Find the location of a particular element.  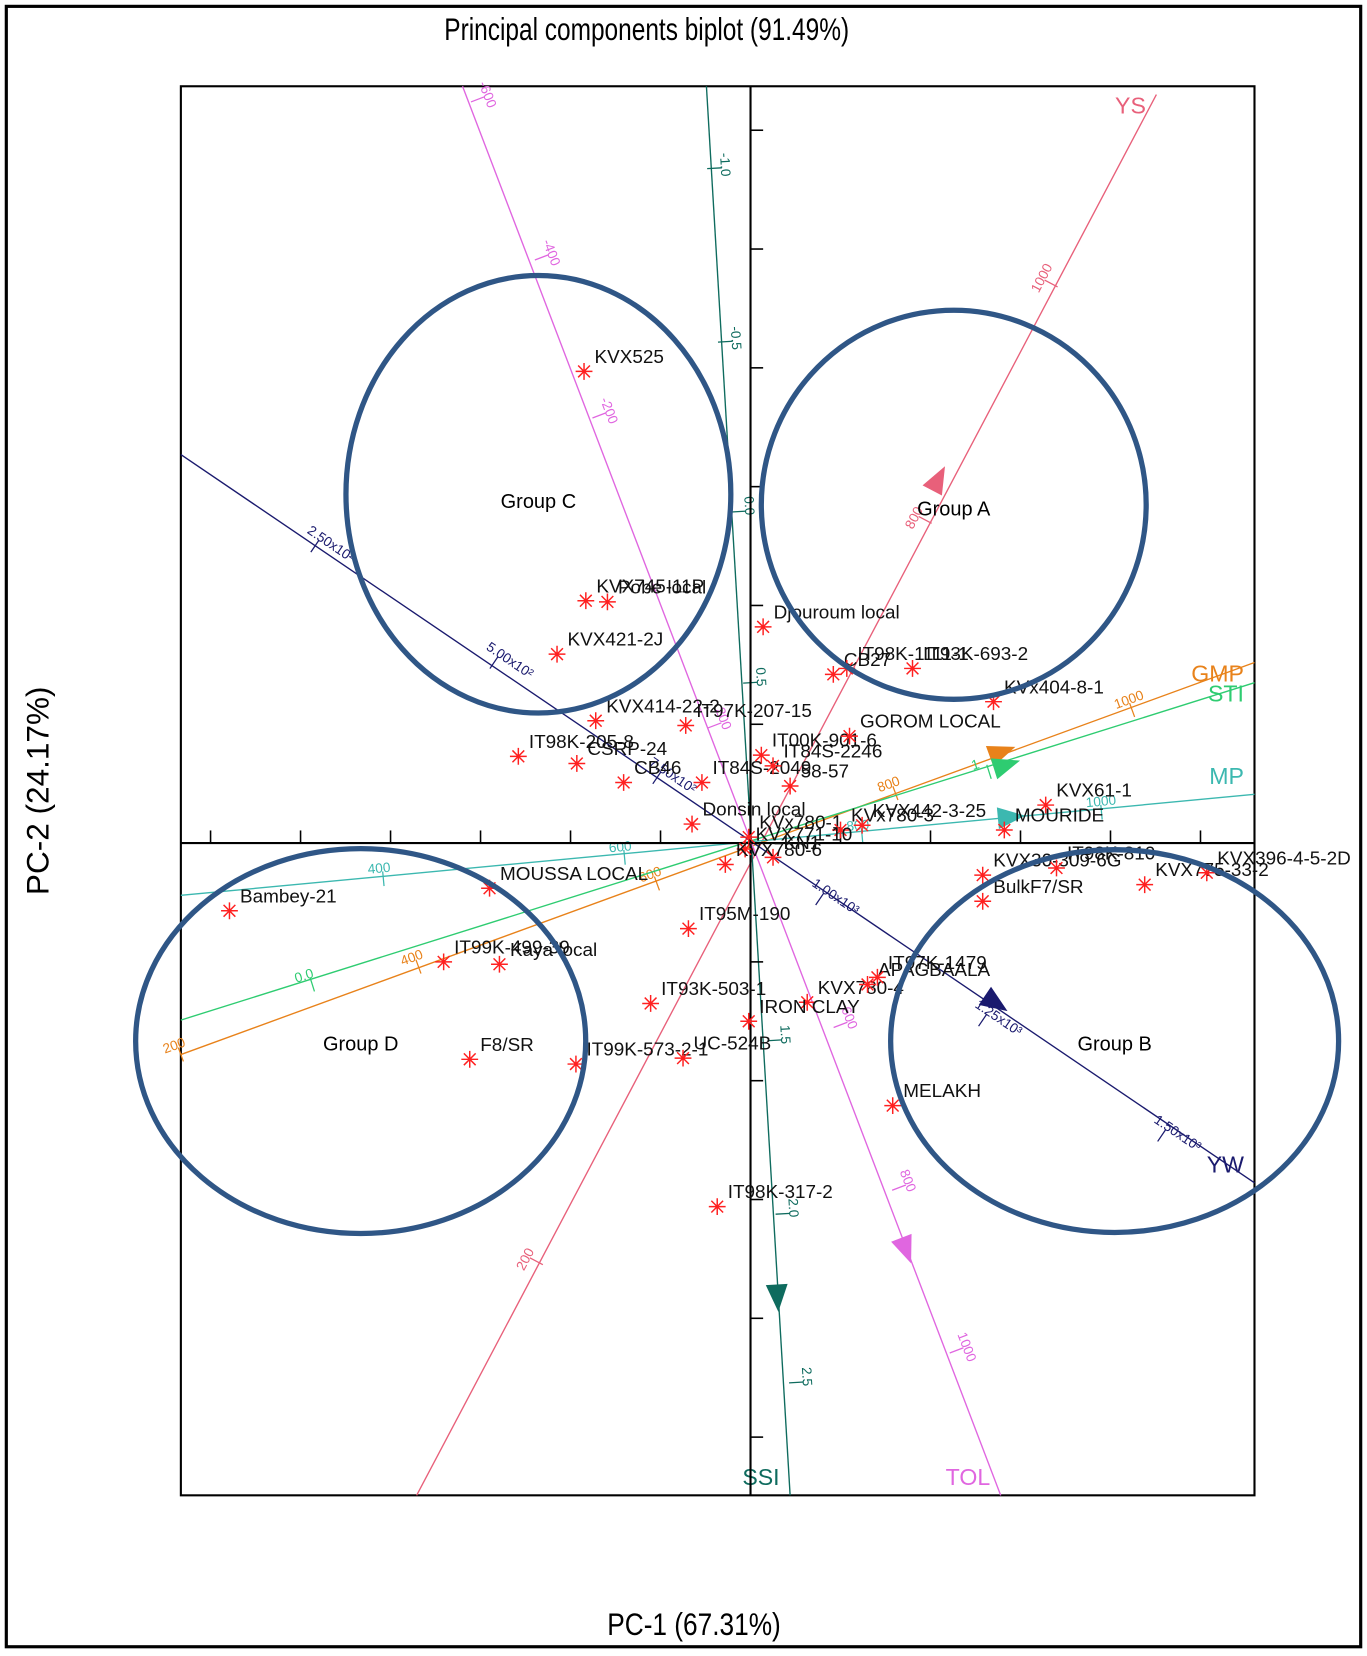

vector-tick-label: -400 is located at coordinates (552, 252).